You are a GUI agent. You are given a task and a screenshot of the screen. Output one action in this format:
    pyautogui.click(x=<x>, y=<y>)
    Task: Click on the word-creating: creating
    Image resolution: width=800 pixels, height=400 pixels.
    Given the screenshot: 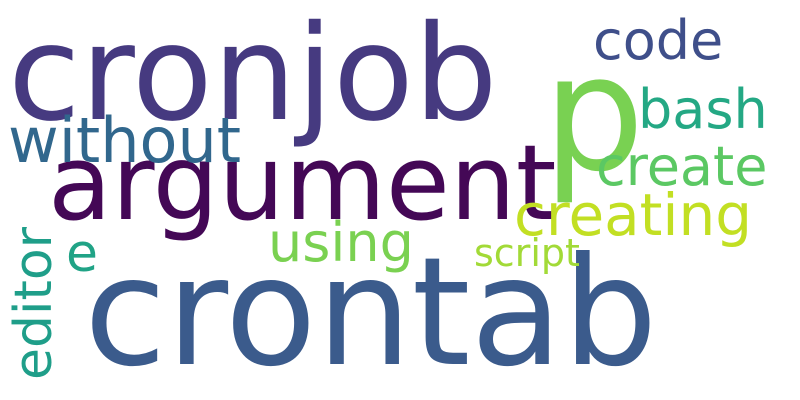 What is the action you would take?
    pyautogui.click(x=633, y=215)
    